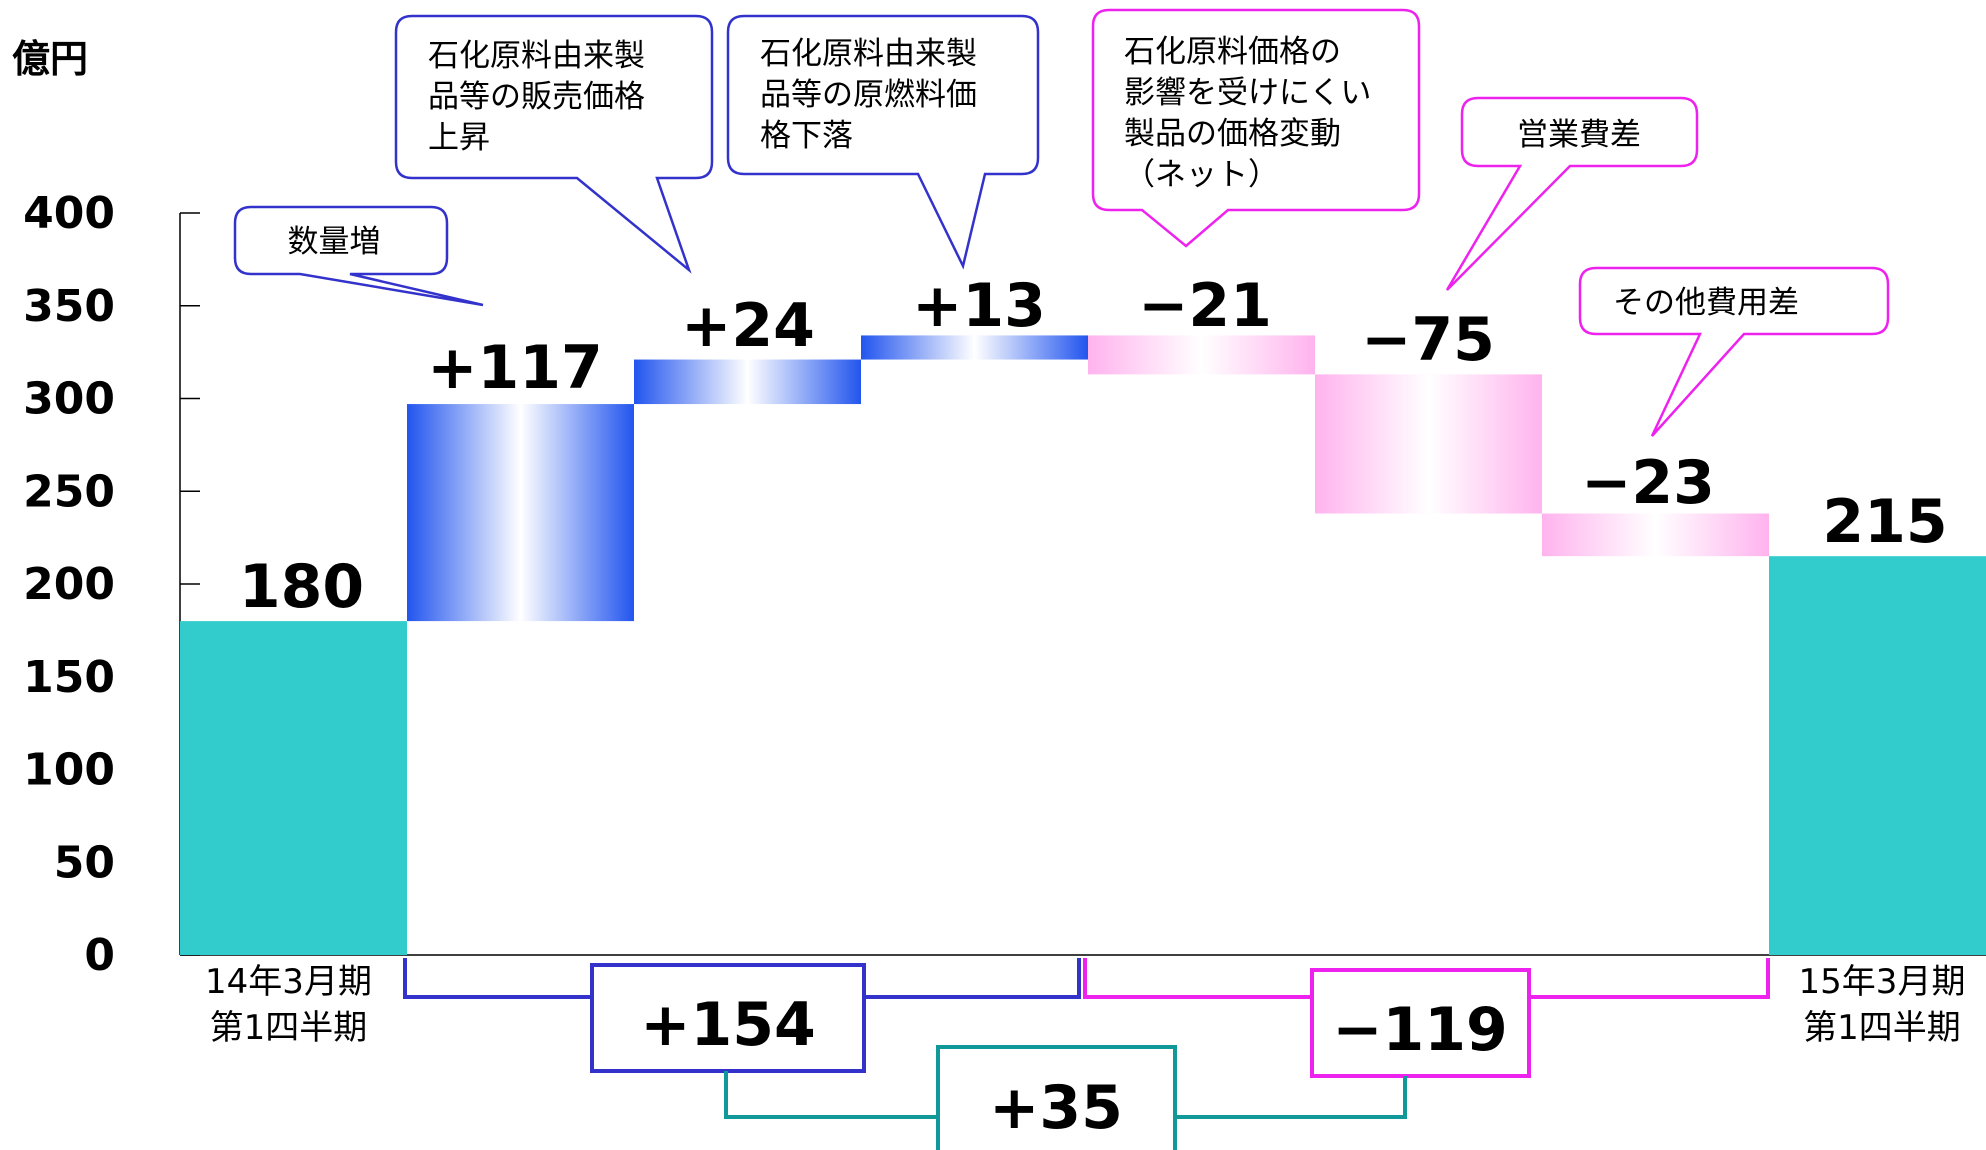 The width and height of the screenshot is (1986, 1150). What do you see at coordinates (288, 982) in the screenshot?
I see `x-category-start-line1: 14年3月期` at bounding box center [288, 982].